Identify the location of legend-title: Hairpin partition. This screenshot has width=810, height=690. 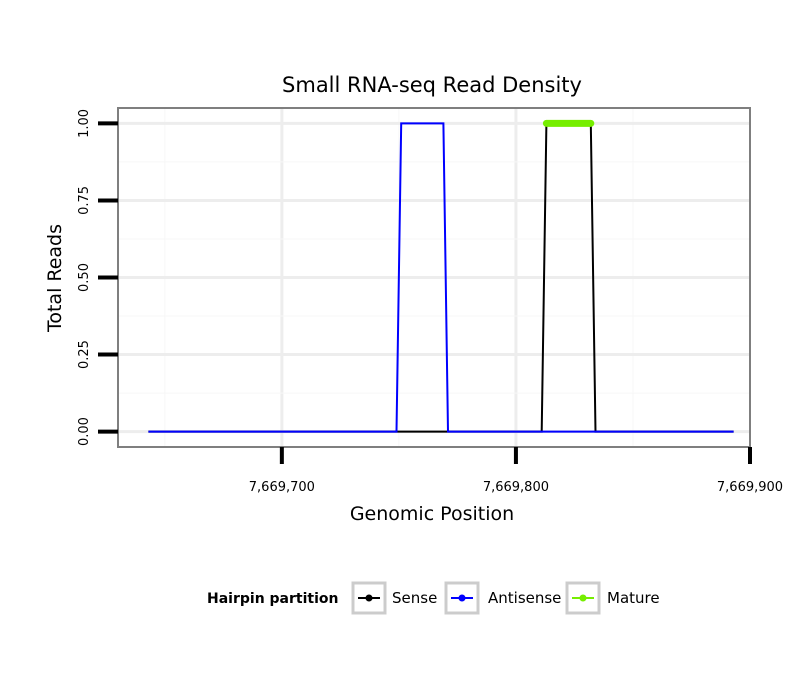
(272, 599).